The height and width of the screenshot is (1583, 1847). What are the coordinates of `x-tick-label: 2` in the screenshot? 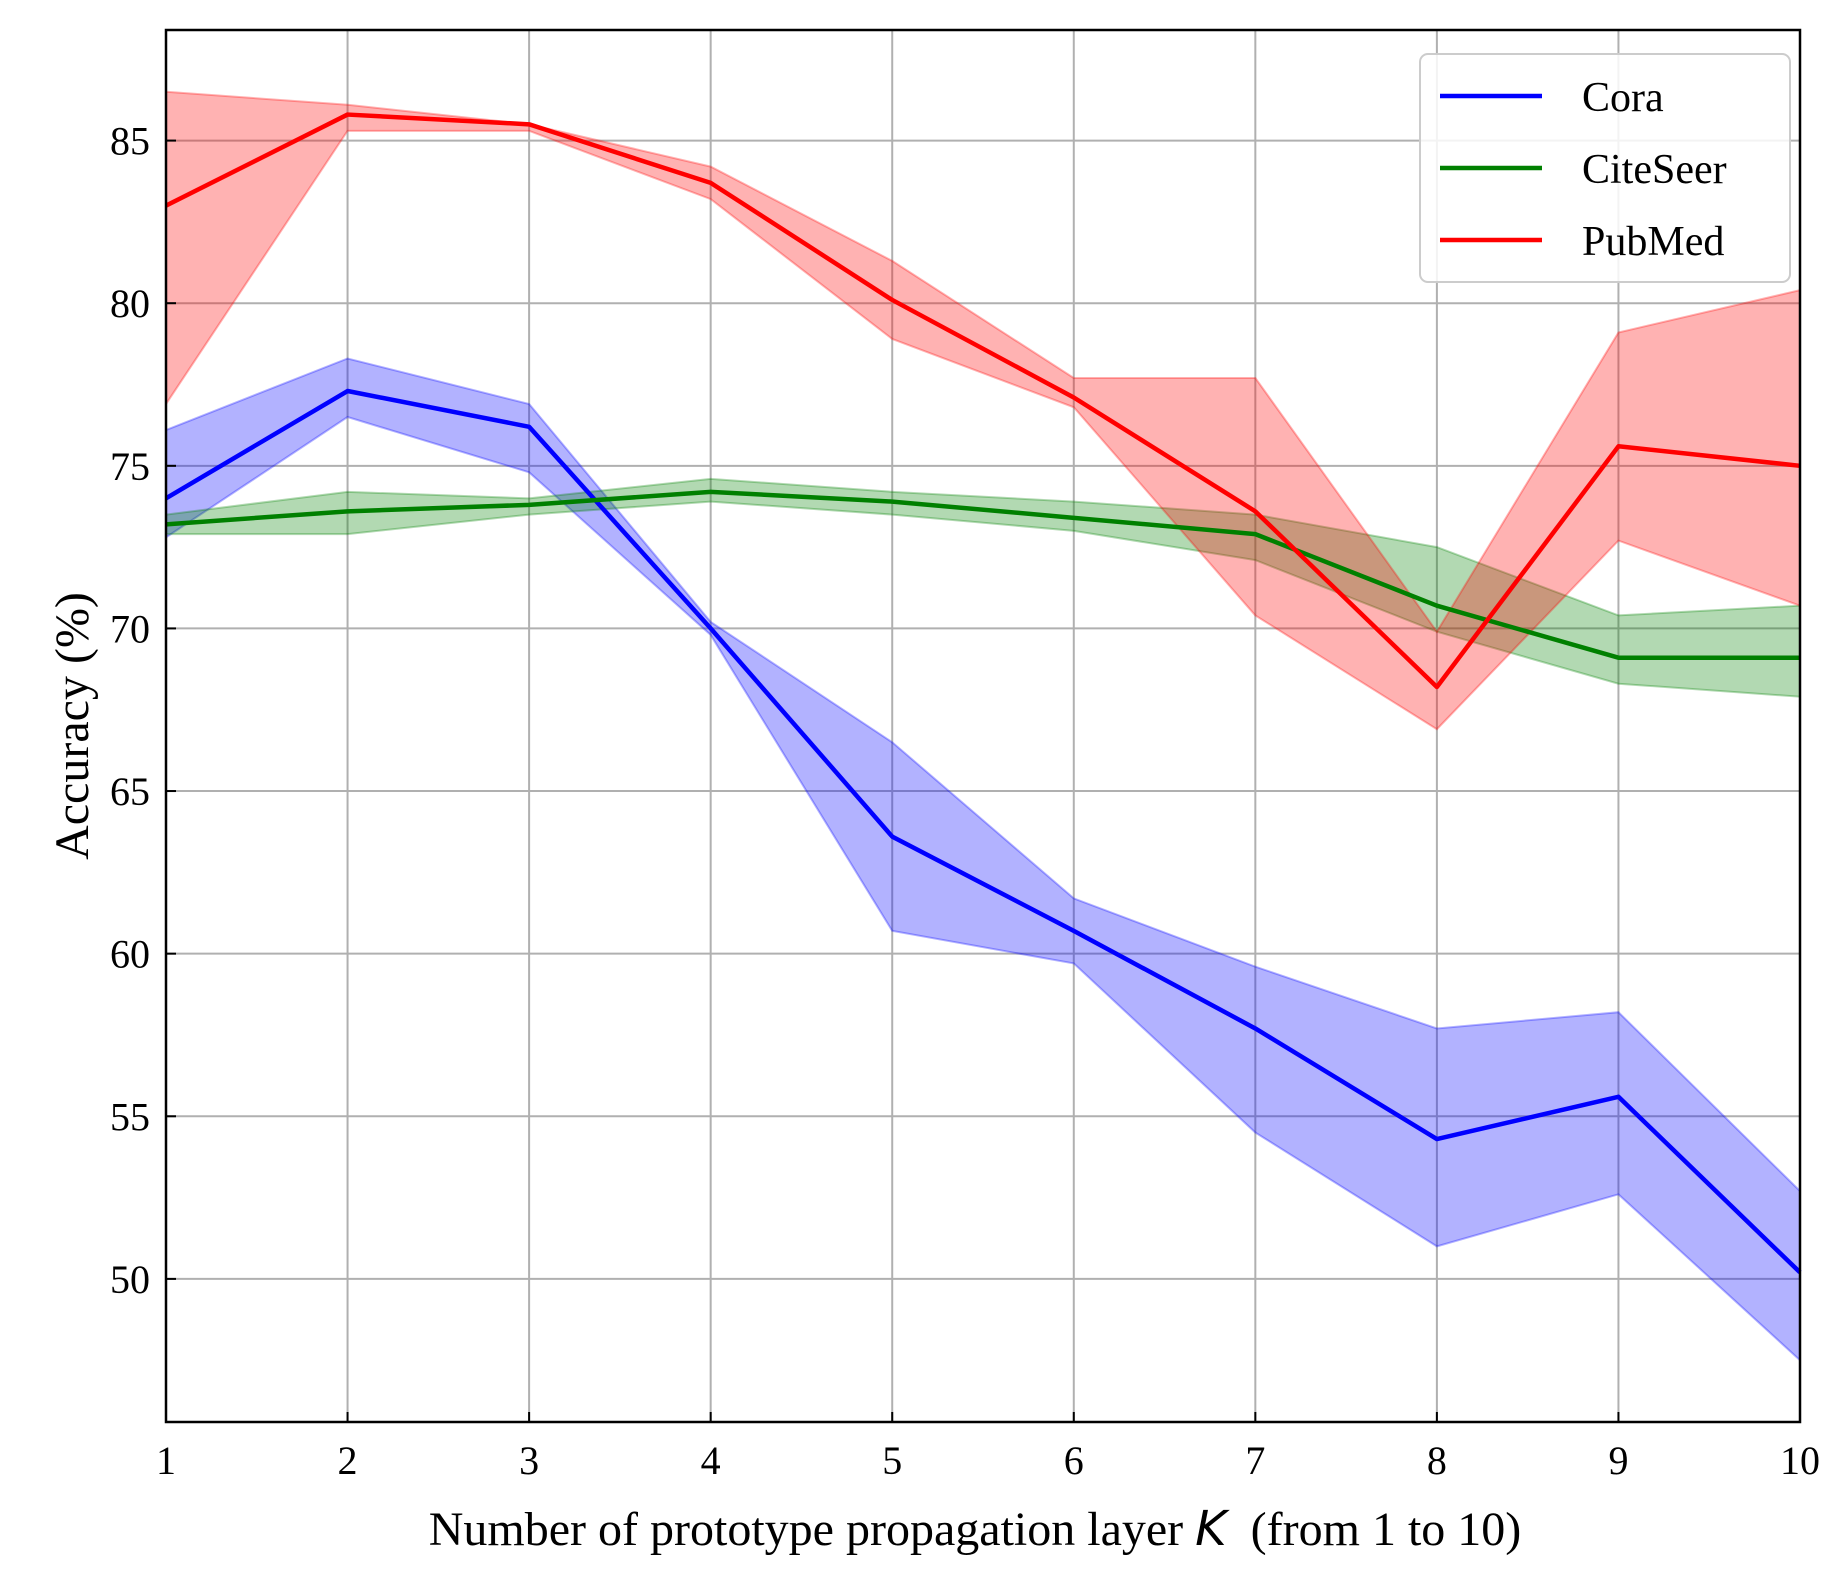 It's located at (348, 1460).